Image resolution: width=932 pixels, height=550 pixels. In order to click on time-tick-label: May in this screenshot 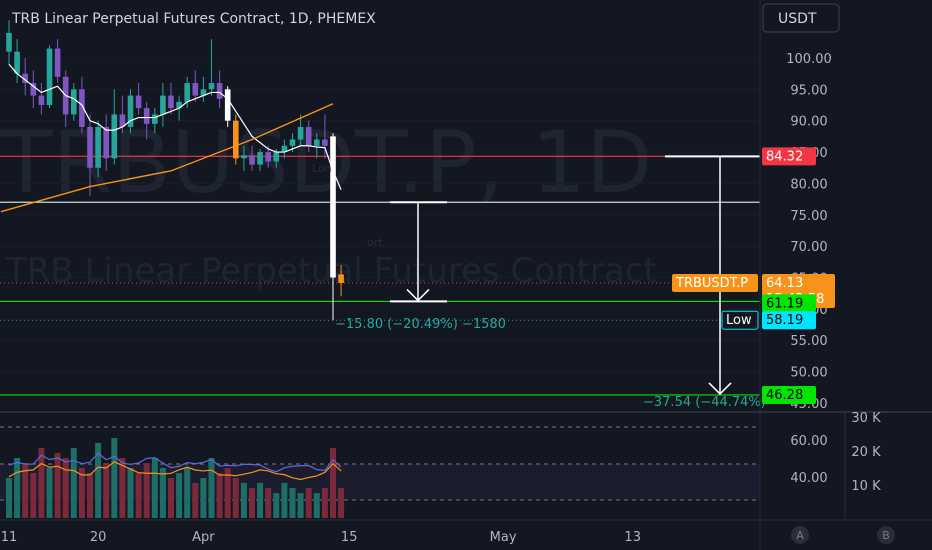, I will do `click(503, 537)`.